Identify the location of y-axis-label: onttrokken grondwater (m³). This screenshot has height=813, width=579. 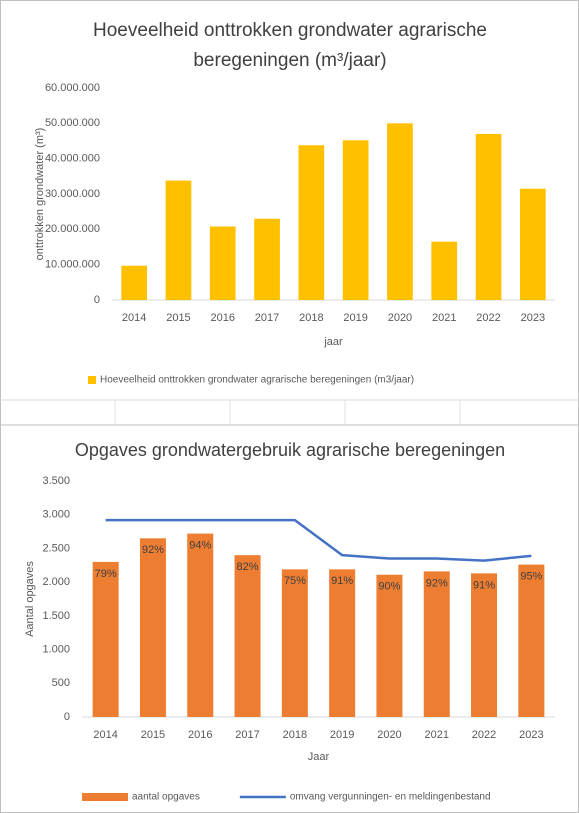
(40, 194).